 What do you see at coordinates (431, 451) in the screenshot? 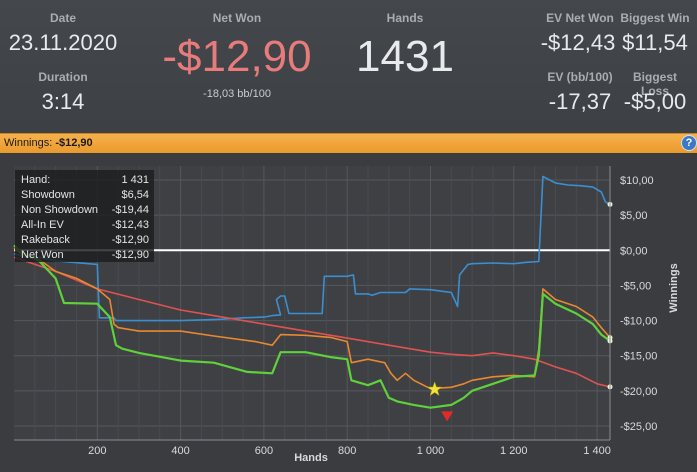
I see `x-tick-label: 1 000` at bounding box center [431, 451].